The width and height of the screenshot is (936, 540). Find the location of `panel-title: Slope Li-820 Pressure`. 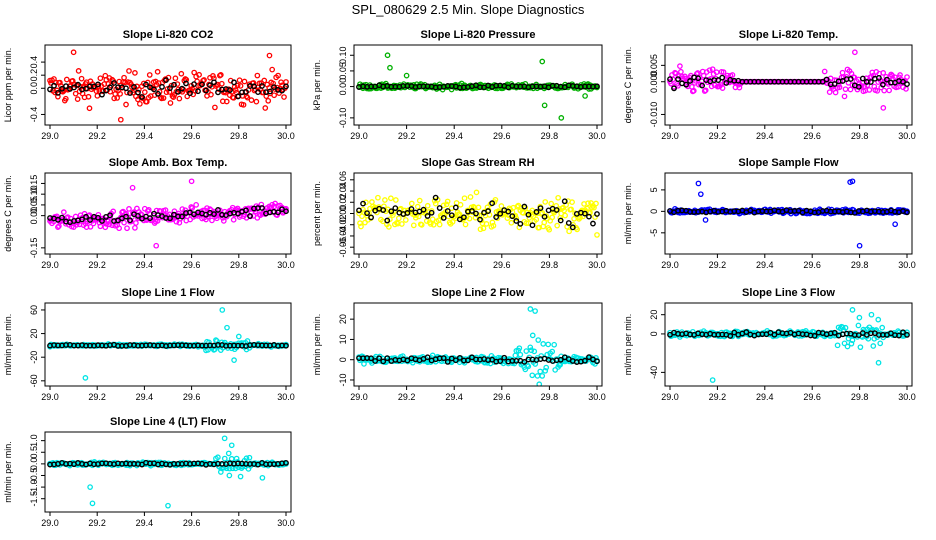

panel-title: Slope Li-820 Pressure is located at coordinates (478, 35).